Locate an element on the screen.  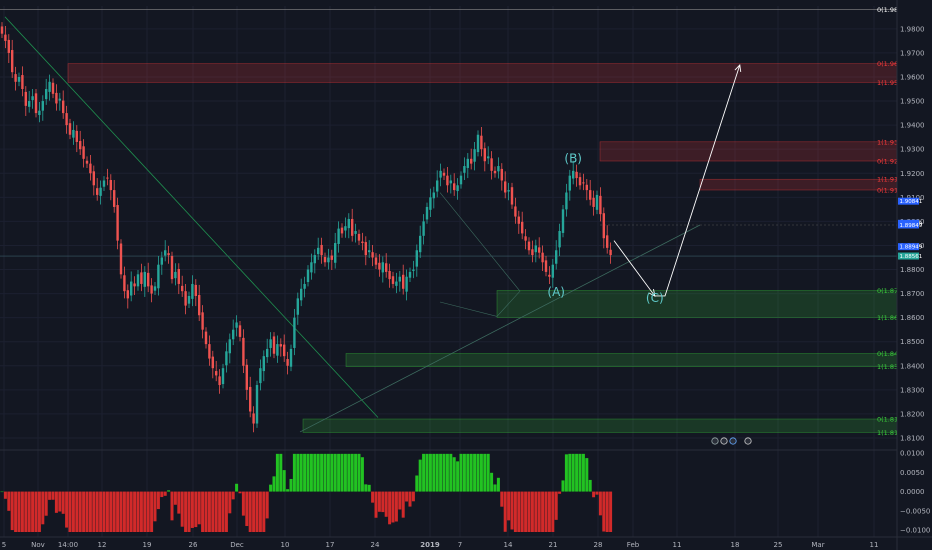
price-tick-label: 1.8500 is located at coordinates (912, 342).